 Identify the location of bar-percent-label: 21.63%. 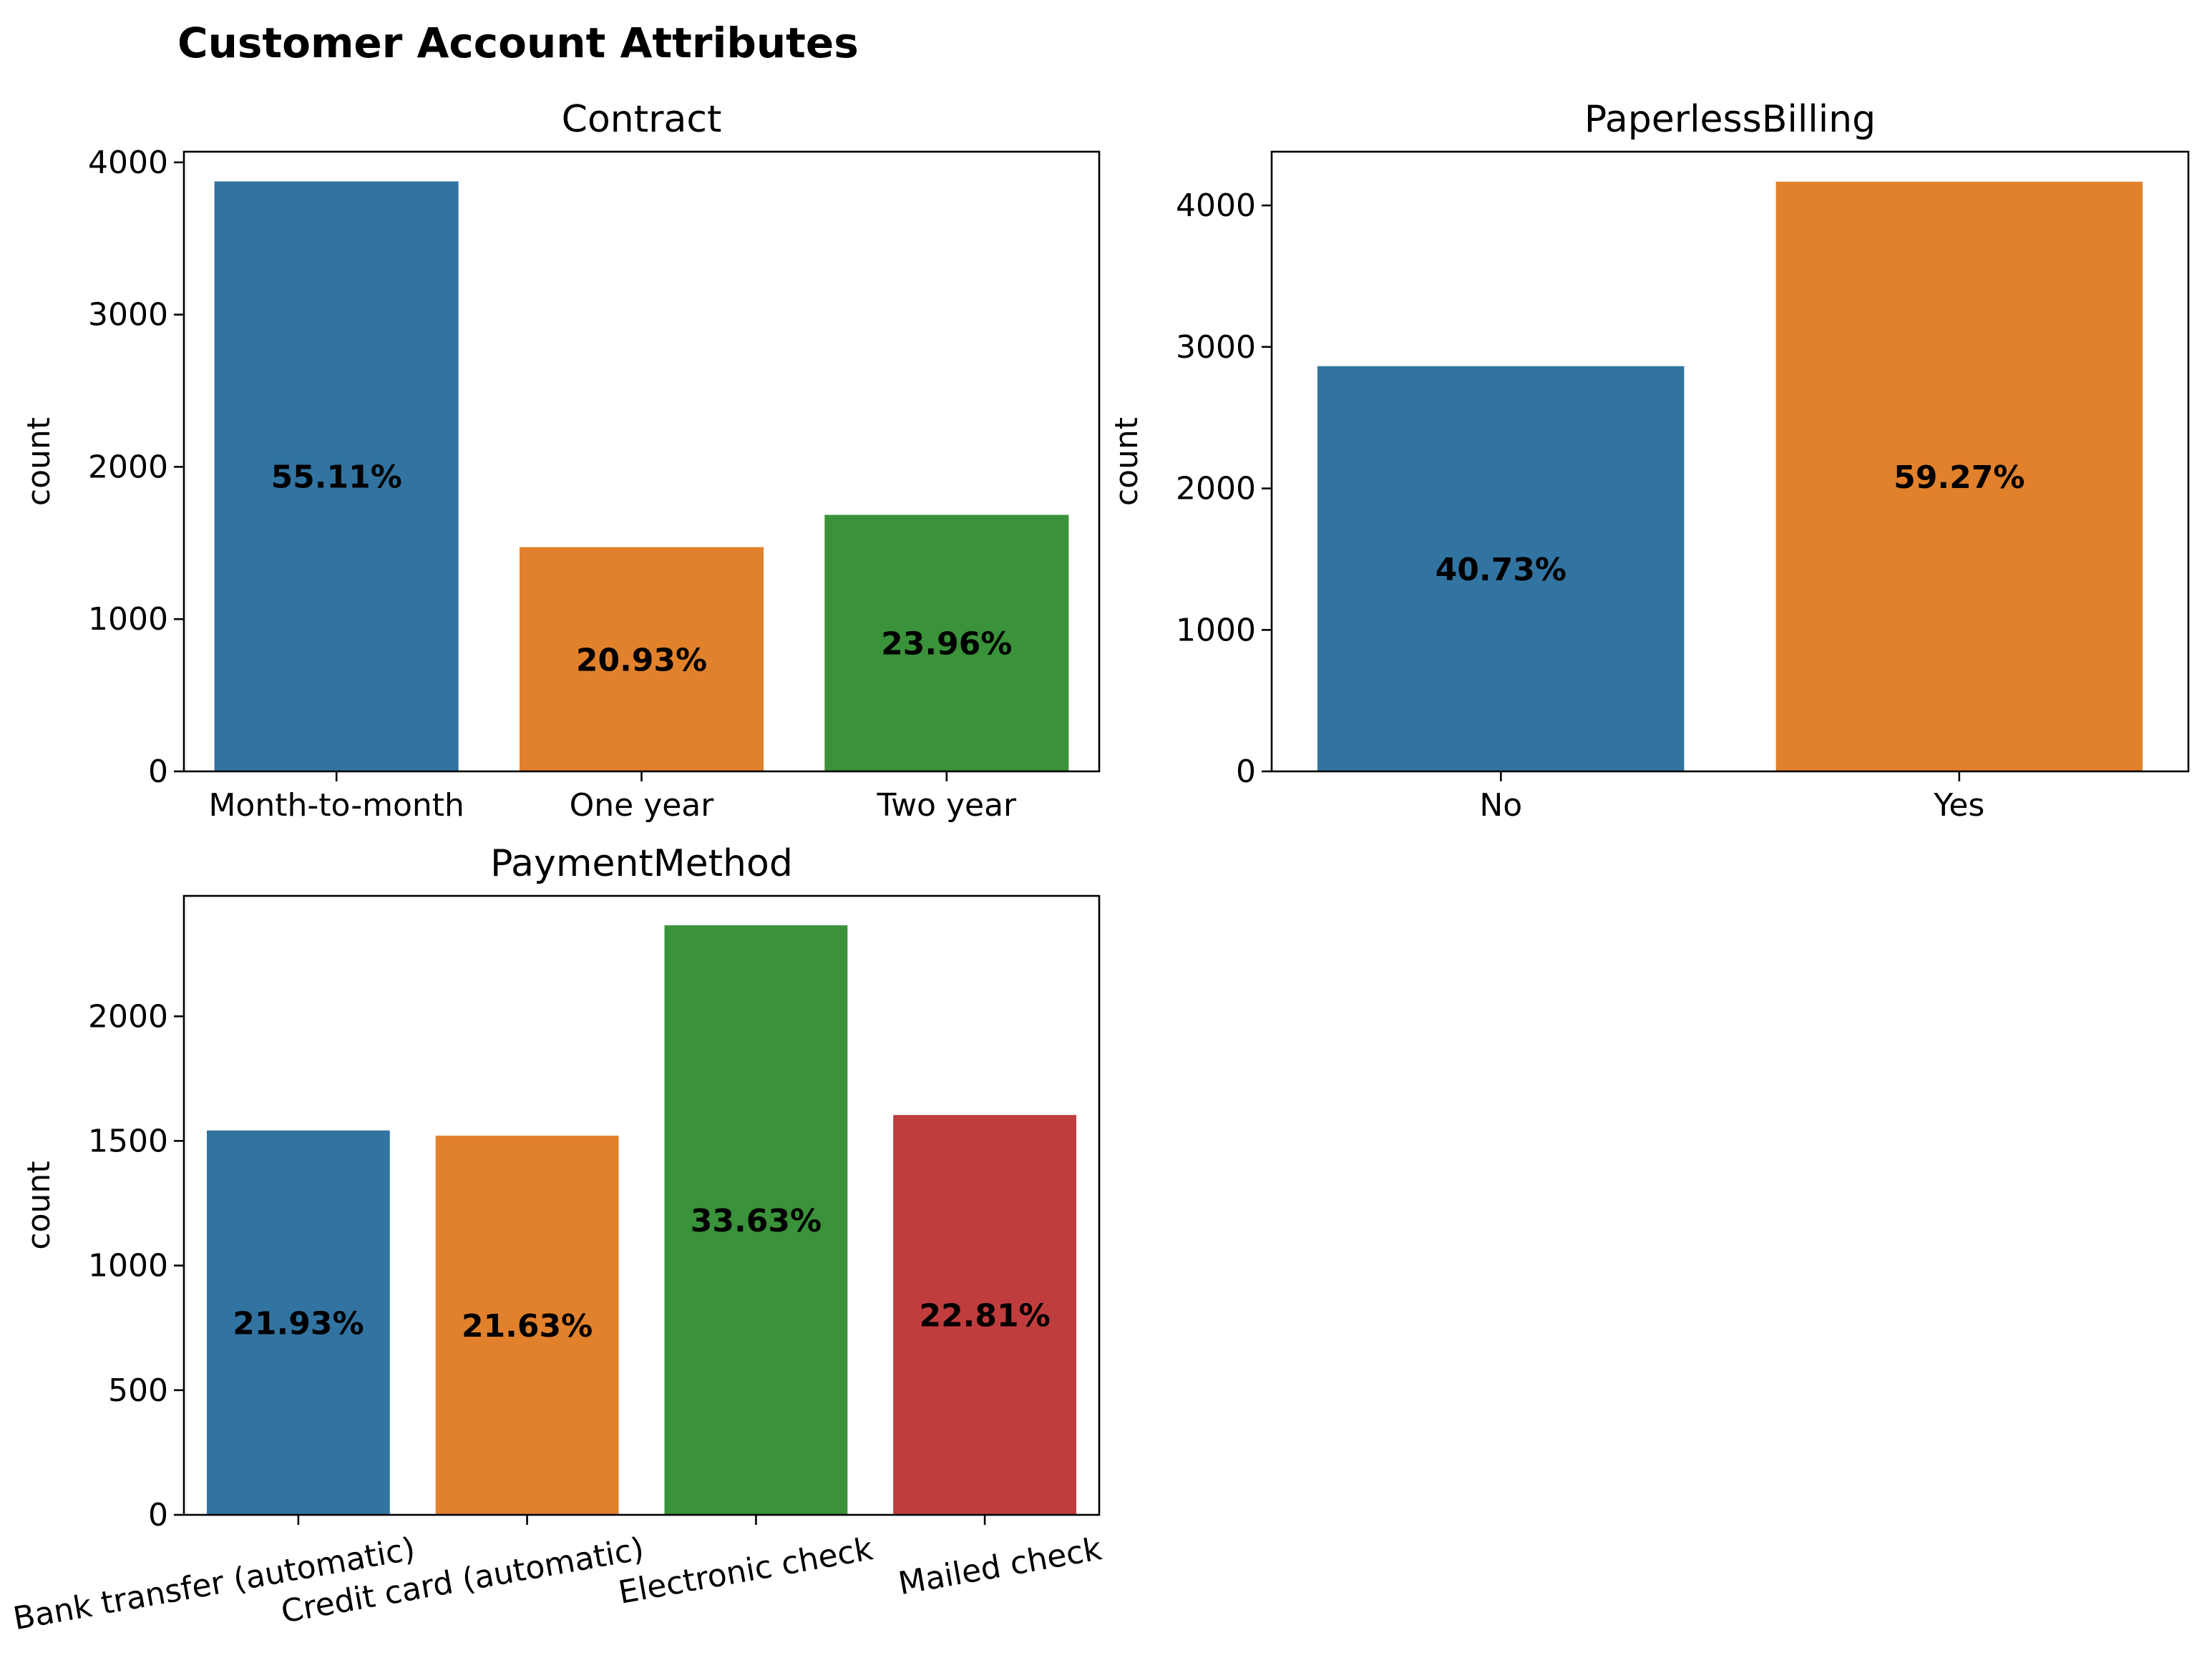
(527, 1326).